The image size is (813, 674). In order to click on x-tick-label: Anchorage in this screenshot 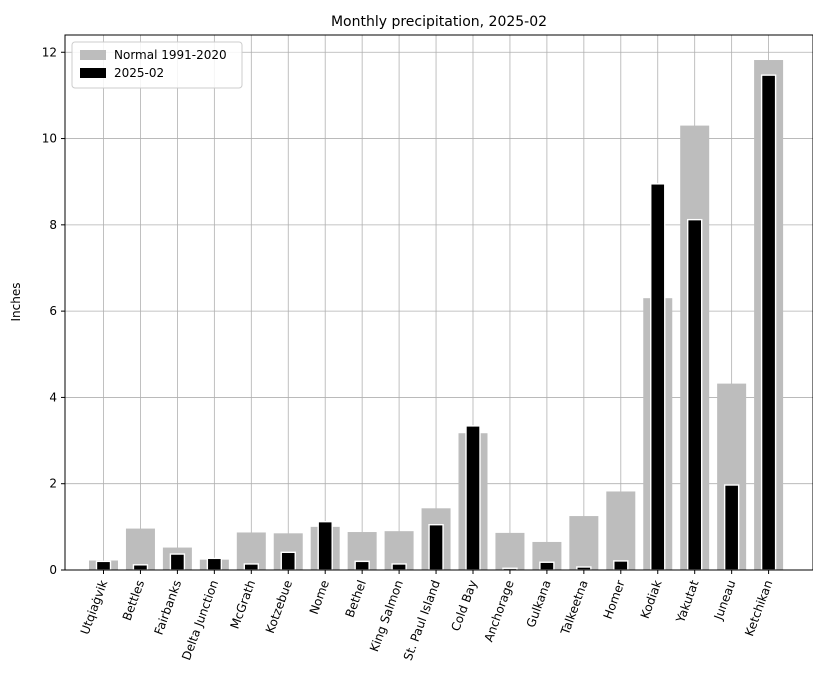, I will do `click(498, 611)`.